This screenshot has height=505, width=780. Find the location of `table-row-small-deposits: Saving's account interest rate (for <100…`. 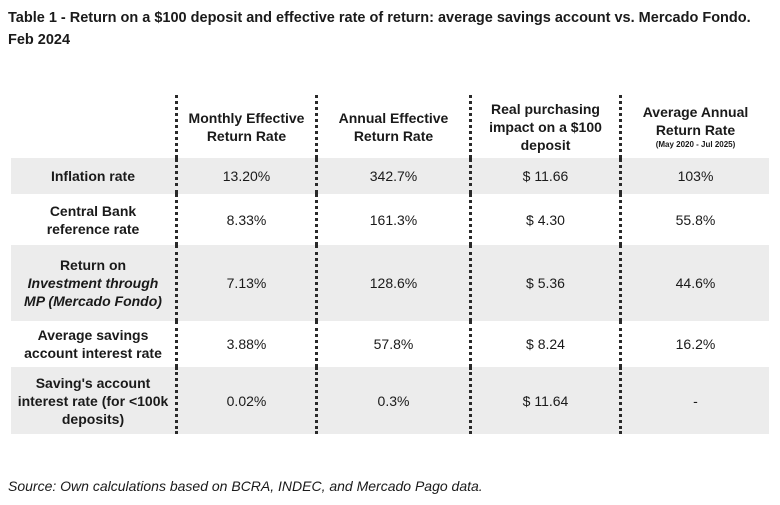

table-row-small-deposits: Saving's account interest rate (for <100… is located at coordinates (390, 400).